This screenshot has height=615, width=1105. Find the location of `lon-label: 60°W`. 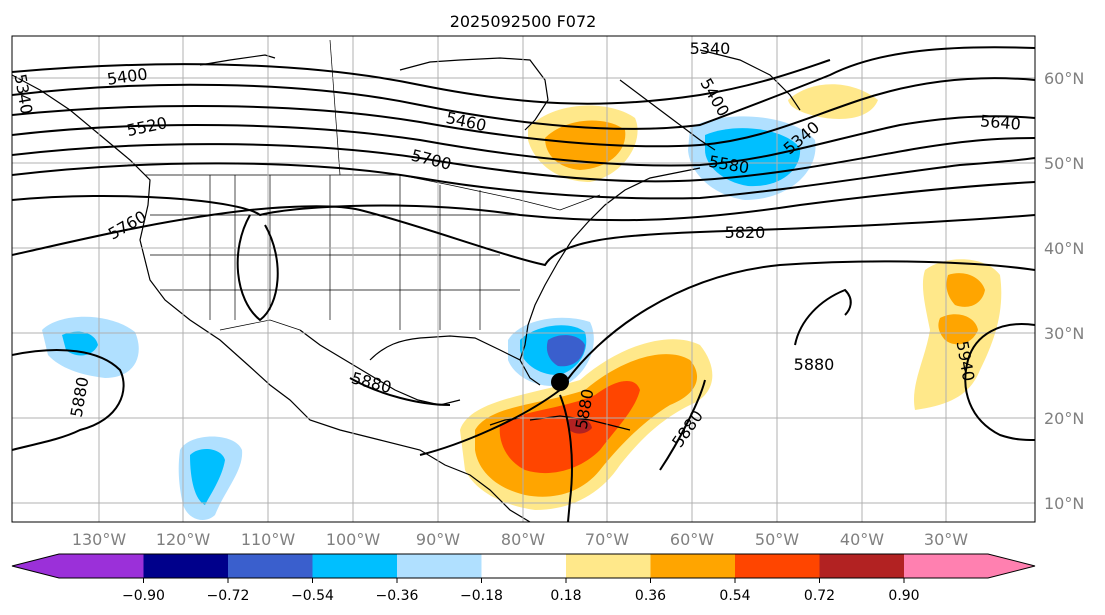

lon-label: 60°W is located at coordinates (692, 539).